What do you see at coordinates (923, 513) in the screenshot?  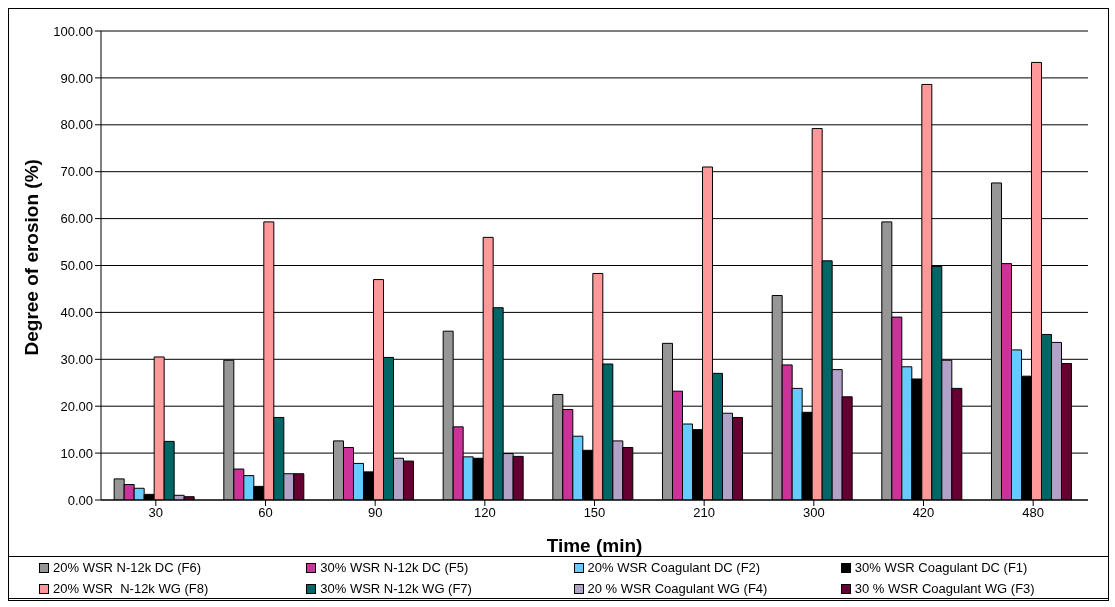 I see `x-tick-label: 420` at bounding box center [923, 513].